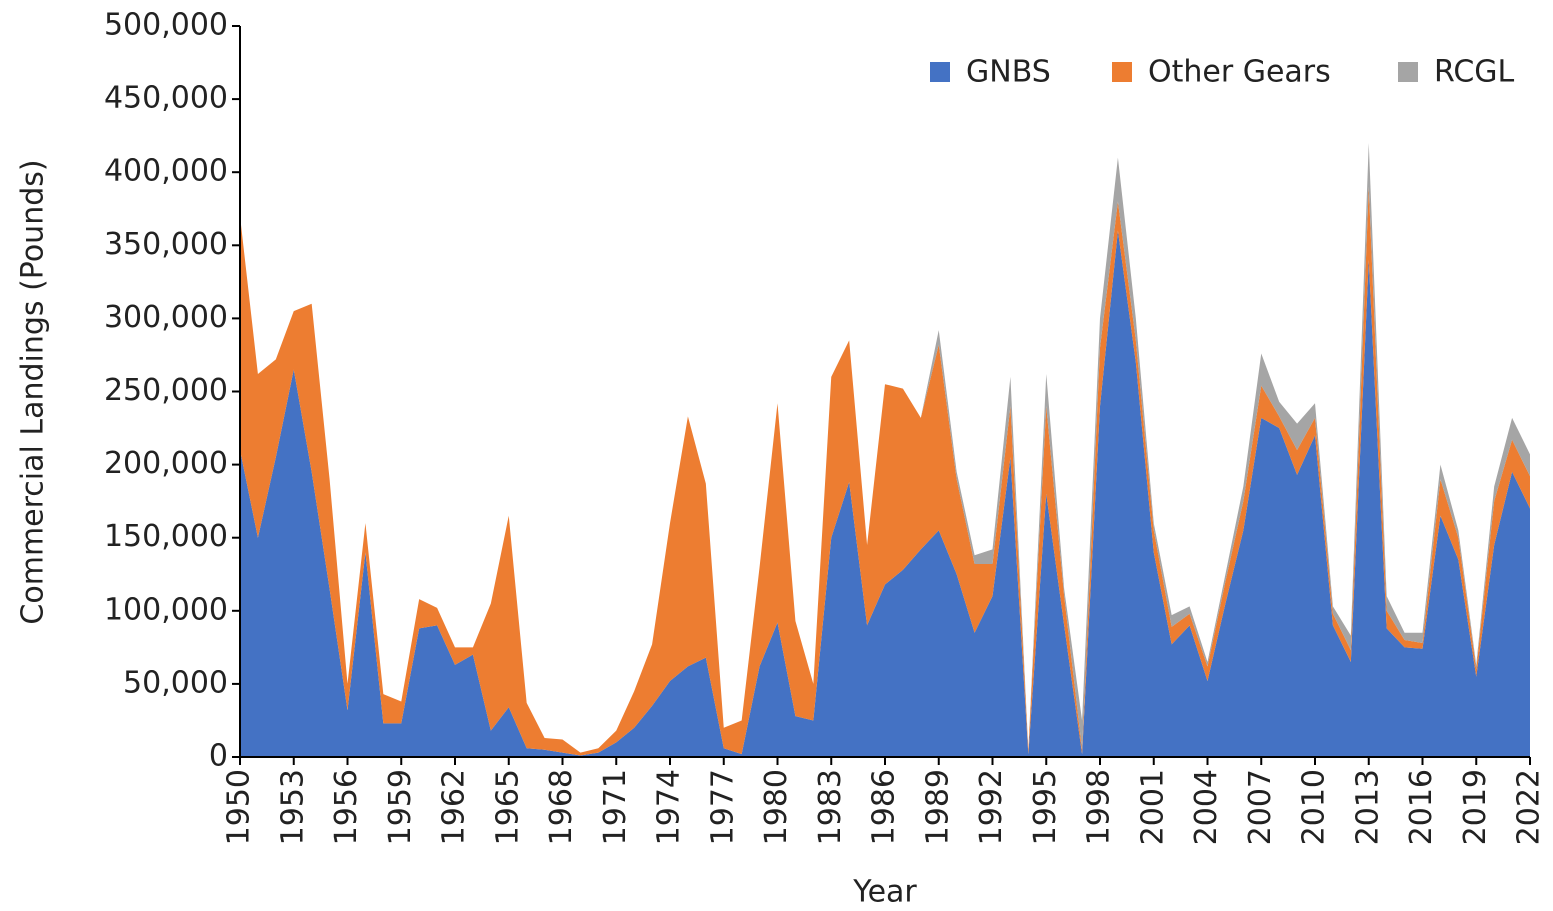  Describe the element at coordinates (561, 807) in the screenshot. I see `x-tick-label: 1968` at that location.